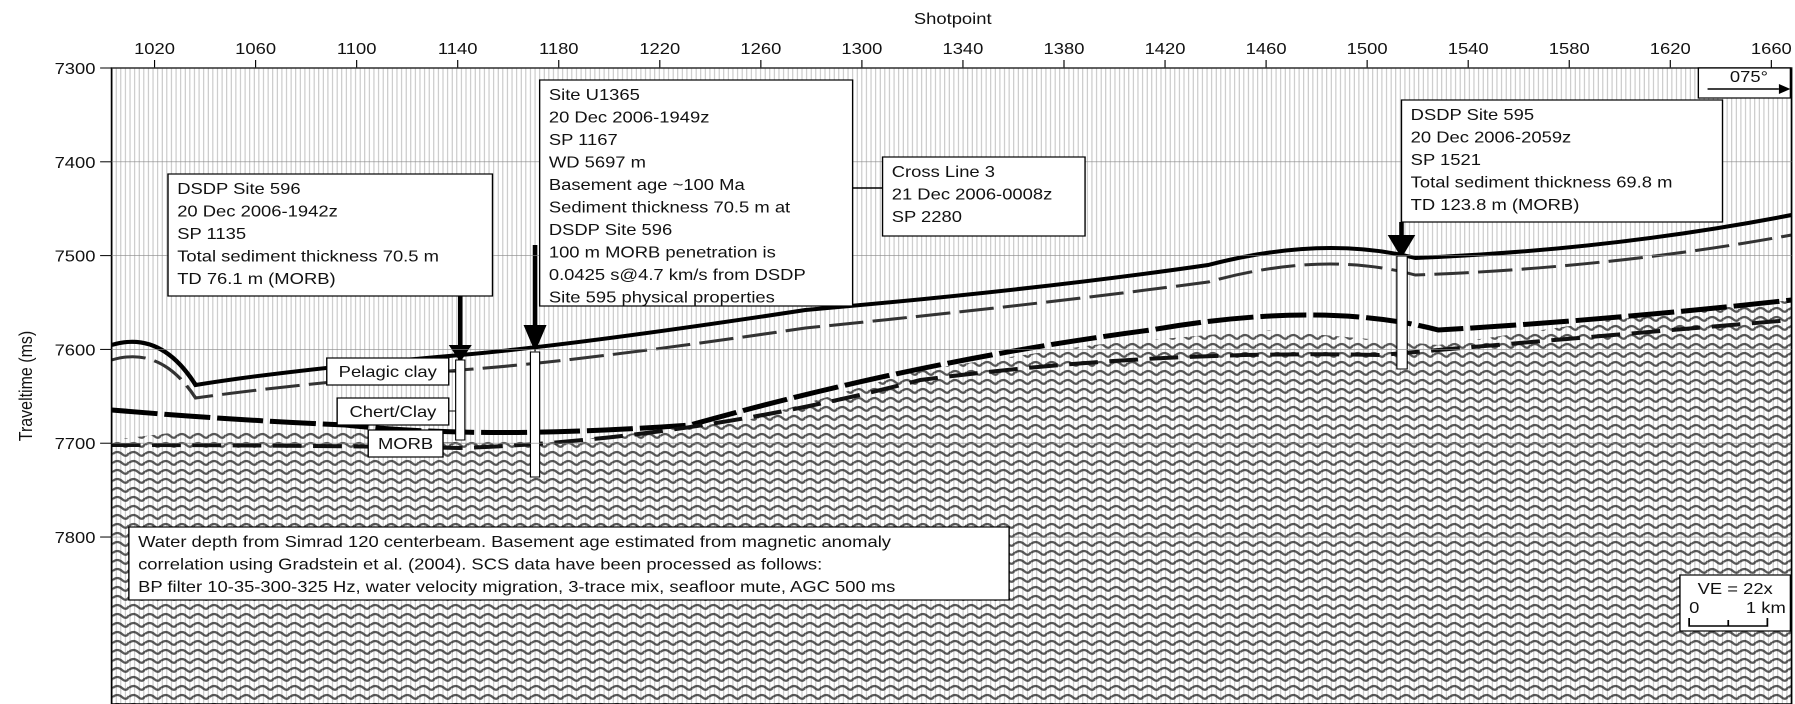 This screenshot has width=1795, height=704. I want to click on x-tick-label: 1260, so click(760, 48).